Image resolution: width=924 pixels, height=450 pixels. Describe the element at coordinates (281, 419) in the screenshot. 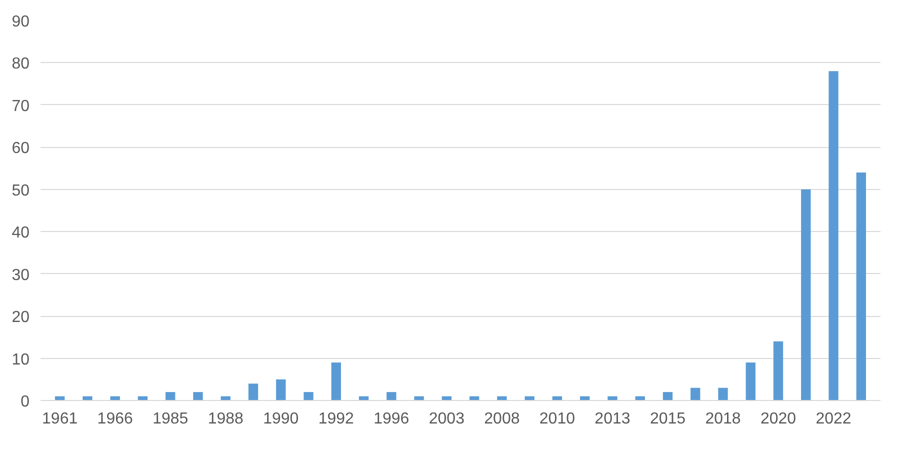

I see `x-tick-label: 1990` at that location.